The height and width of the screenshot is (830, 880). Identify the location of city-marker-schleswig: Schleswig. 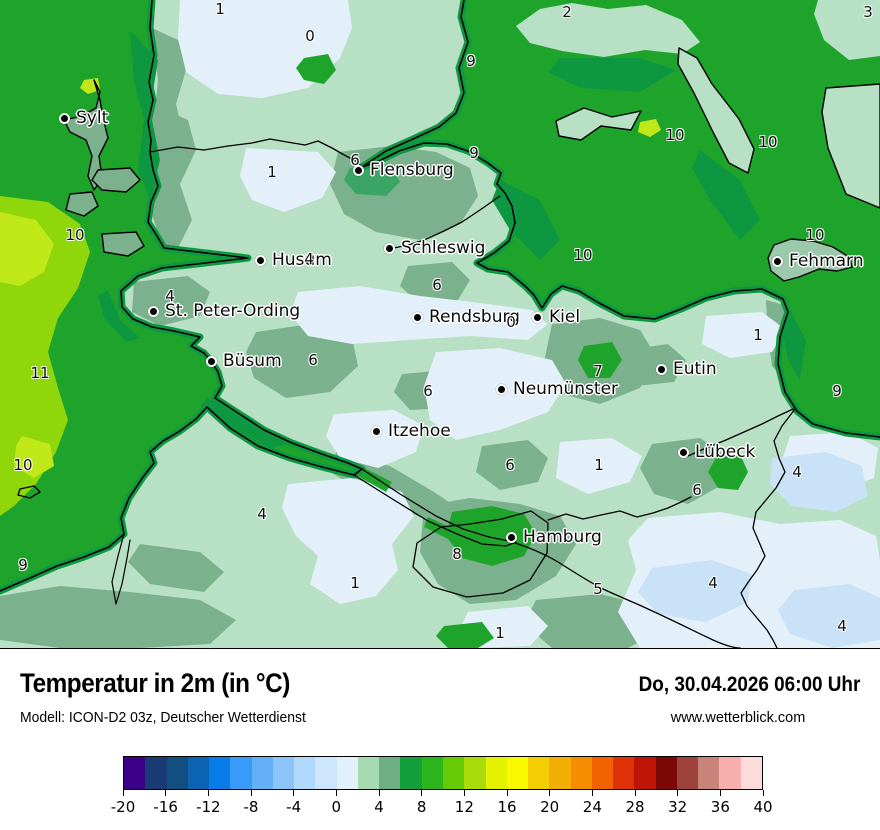
(435, 248).